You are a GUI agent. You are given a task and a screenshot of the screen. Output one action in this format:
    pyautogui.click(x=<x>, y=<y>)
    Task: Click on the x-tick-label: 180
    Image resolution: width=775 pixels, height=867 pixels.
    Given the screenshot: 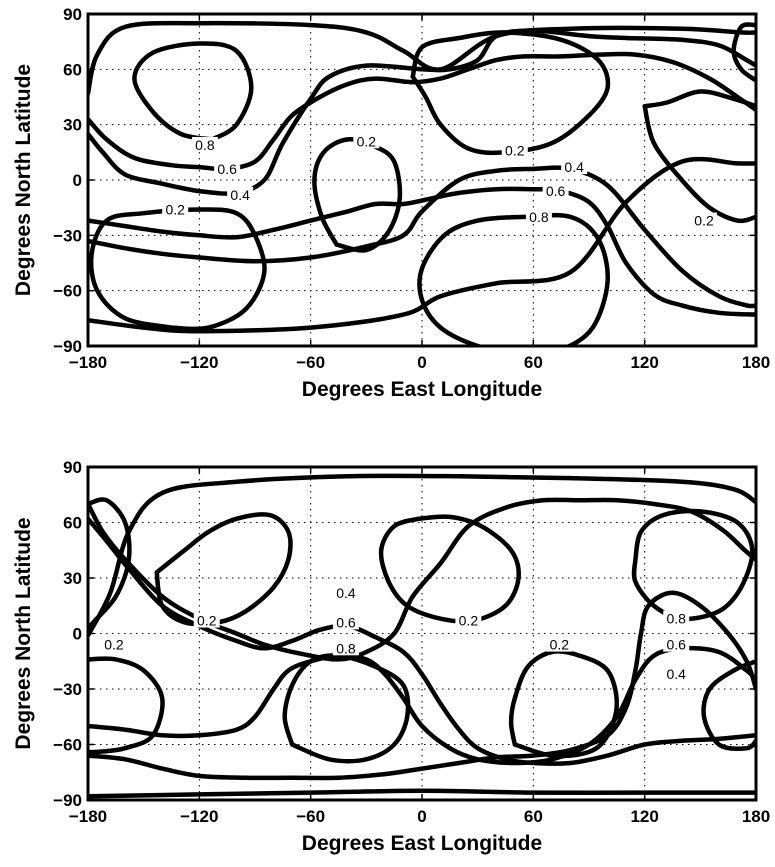 What is the action you would take?
    pyautogui.click(x=756, y=362)
    